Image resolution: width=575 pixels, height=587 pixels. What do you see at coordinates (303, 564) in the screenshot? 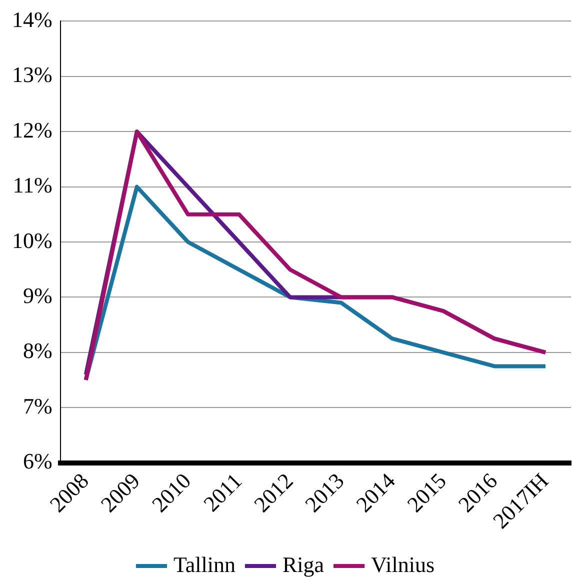
I see `legend-label: Riga` at bounding box center [303, 564].